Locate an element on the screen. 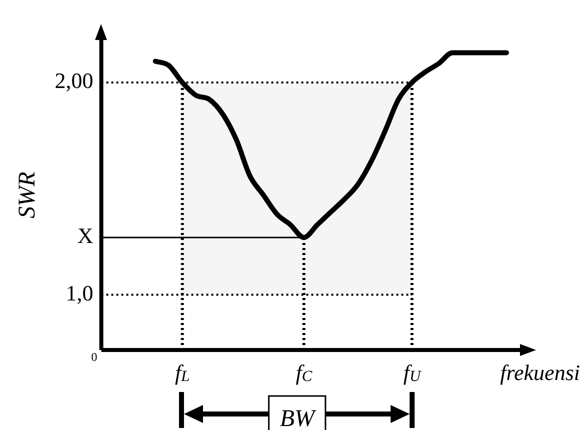 The height and width of the screenshot is (430, 582). x-tick-label: fL is located at coordinates (182, 372).